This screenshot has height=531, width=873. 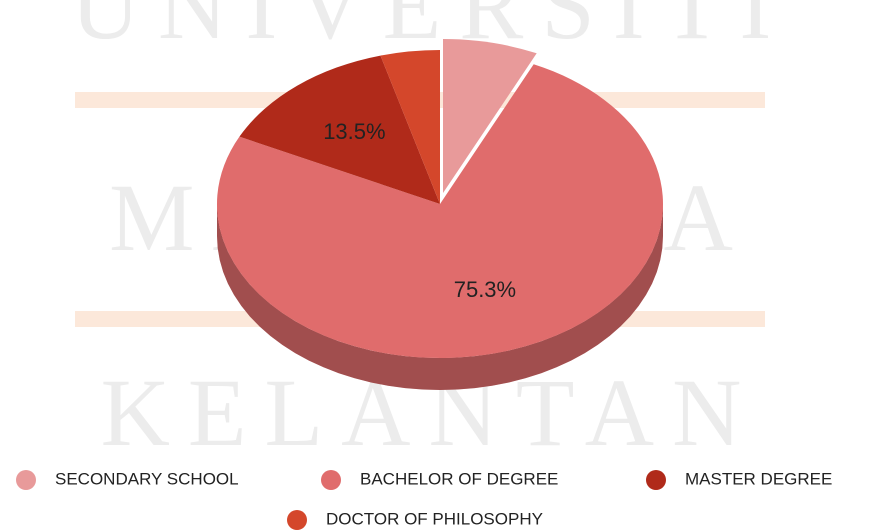 I want to click on watermark-text: UNIVERSITI, so click(x=430, y=29).